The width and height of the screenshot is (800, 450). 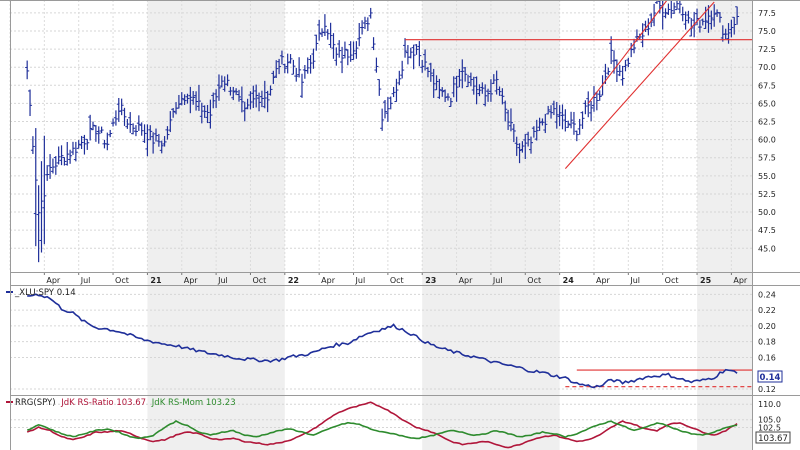 I want to click on rrg-y-tick-label: 102.5, so click(x=769, y=427).